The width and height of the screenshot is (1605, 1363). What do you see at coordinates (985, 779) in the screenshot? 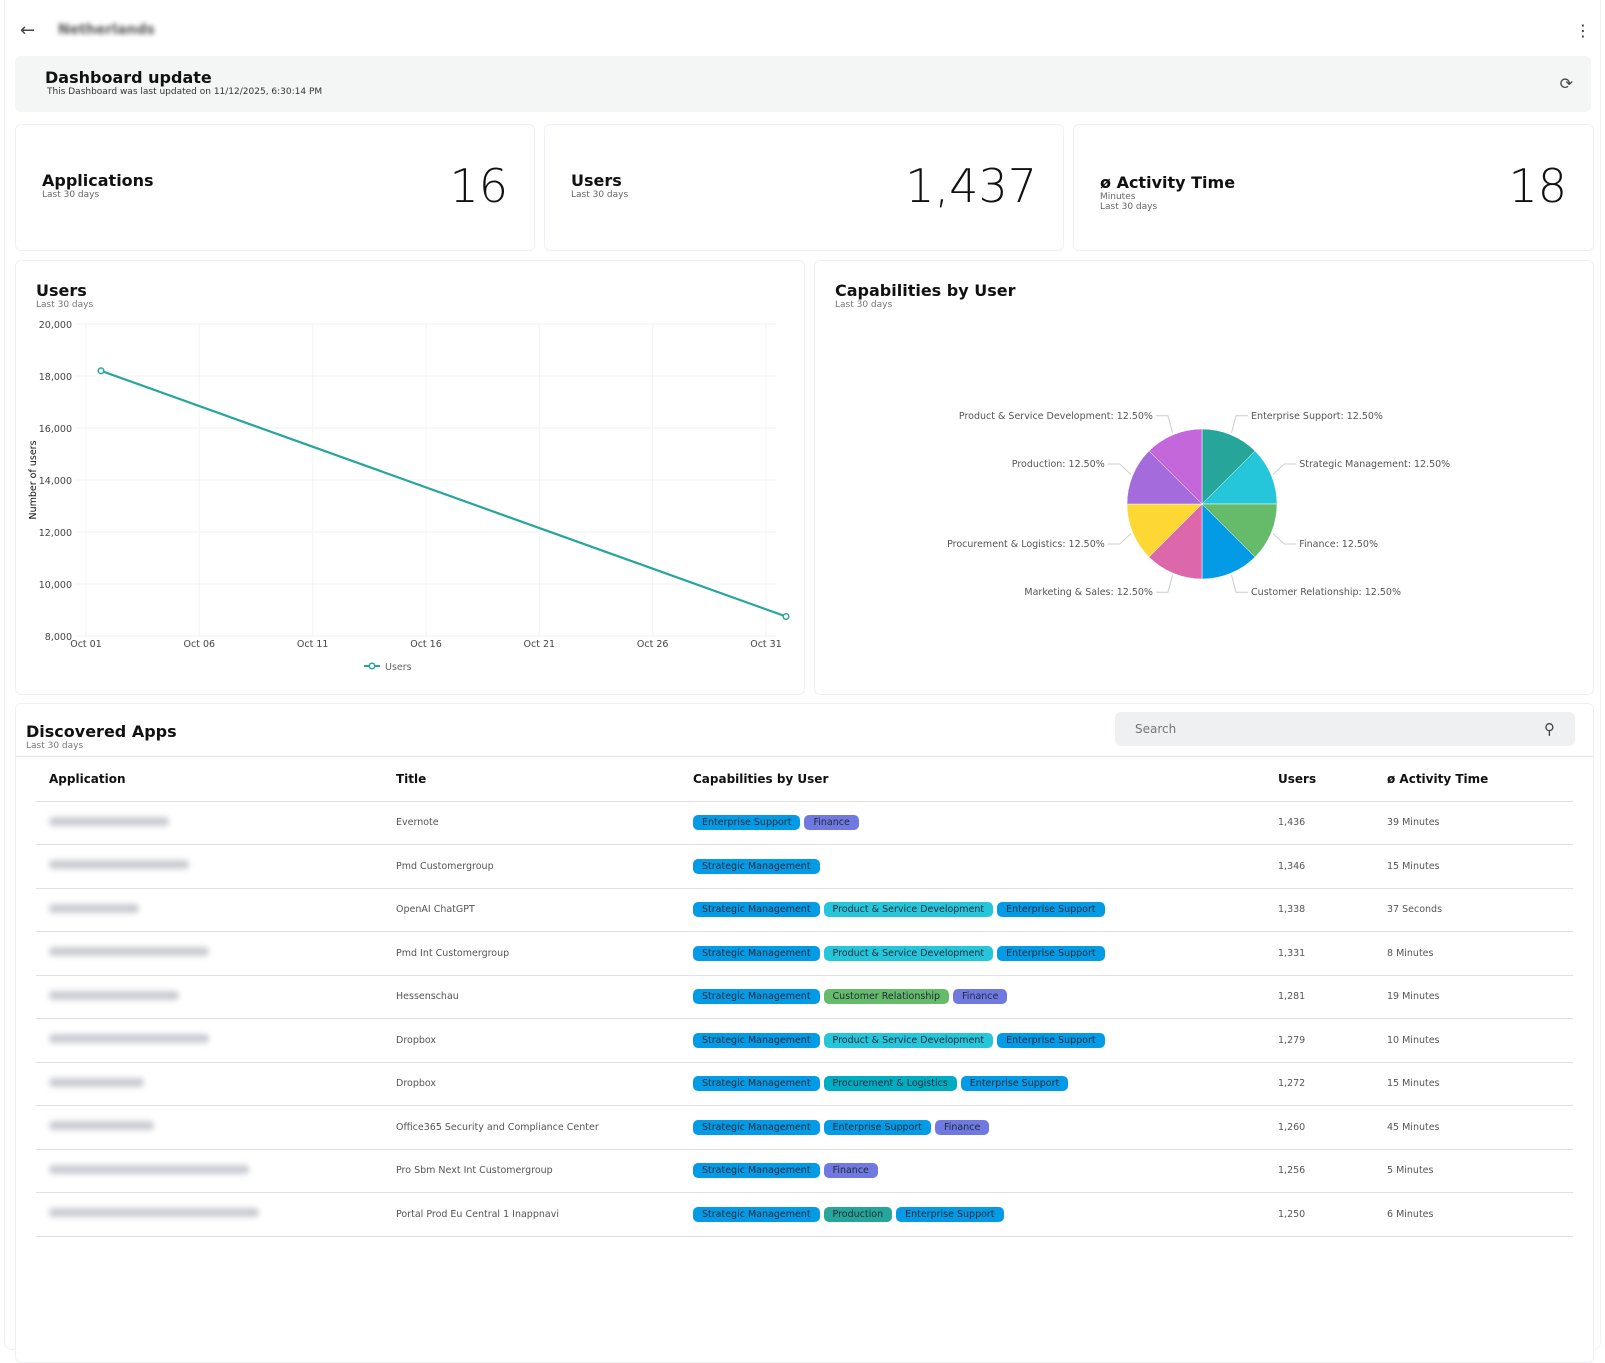
I see `col-capabilities: Capabilities by User` at bounding box center [985, 779].